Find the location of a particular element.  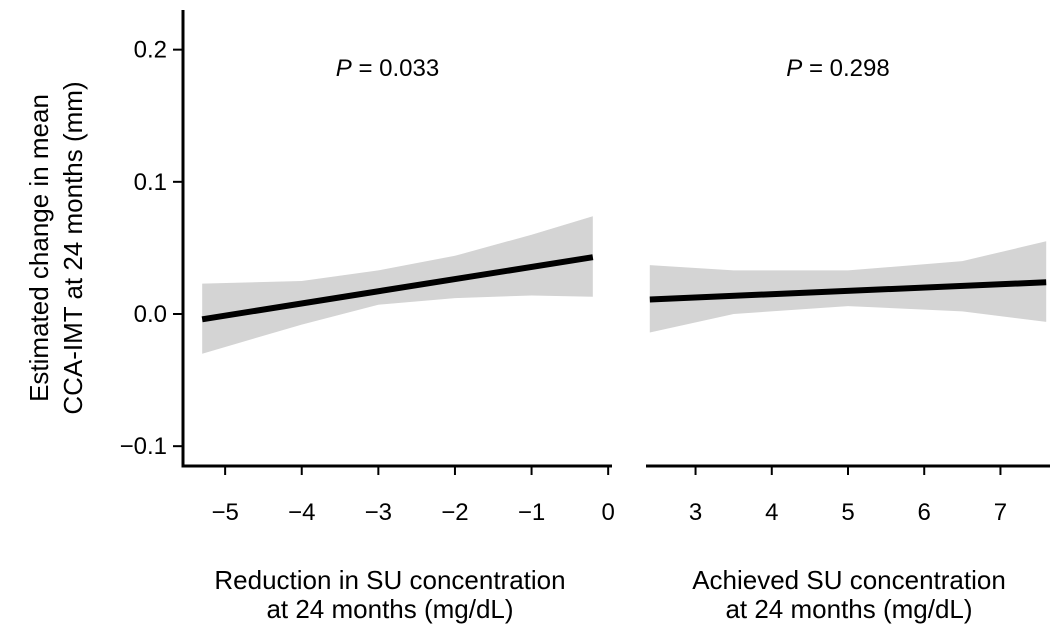

fit-line-right is located at coordinates (848, 291).